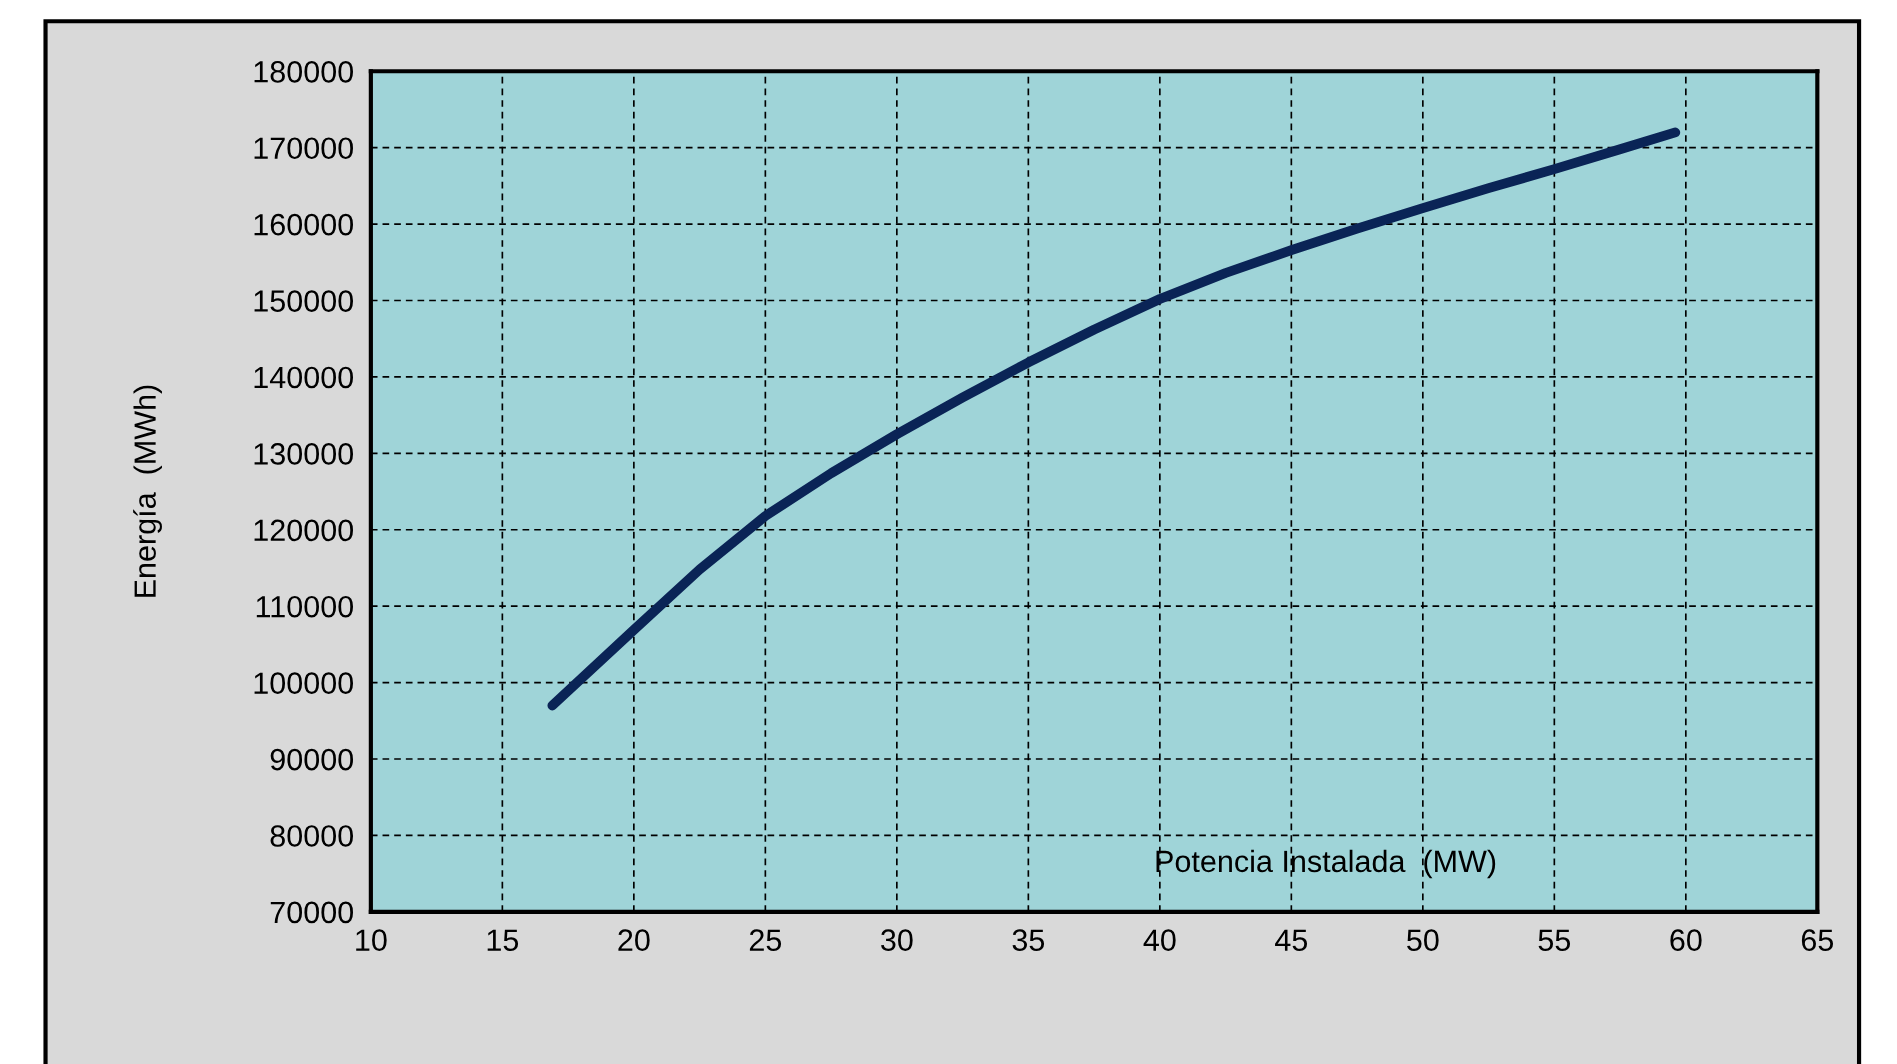 The width and height of the screenshot is (1897, 1064). What do you see at coordinates (1028, 940) in the screenshot?
I see `x-tick-label: 35` at bounding box center [1028, 940].